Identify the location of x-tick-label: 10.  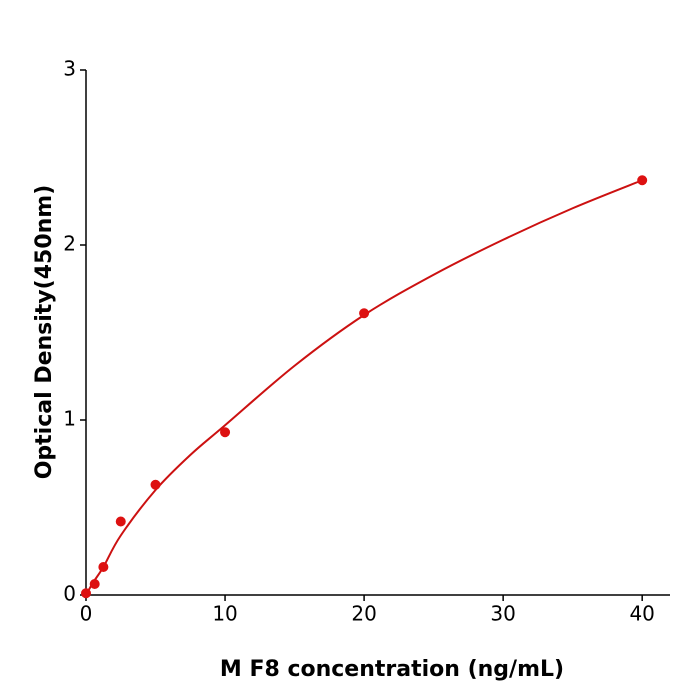
(224, 614).